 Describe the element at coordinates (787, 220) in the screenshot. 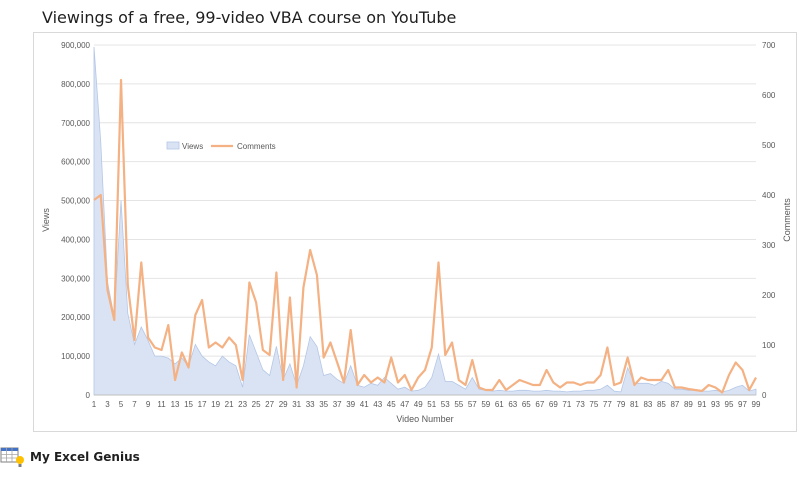

I see `y2-axis-title: Comments` at that location.